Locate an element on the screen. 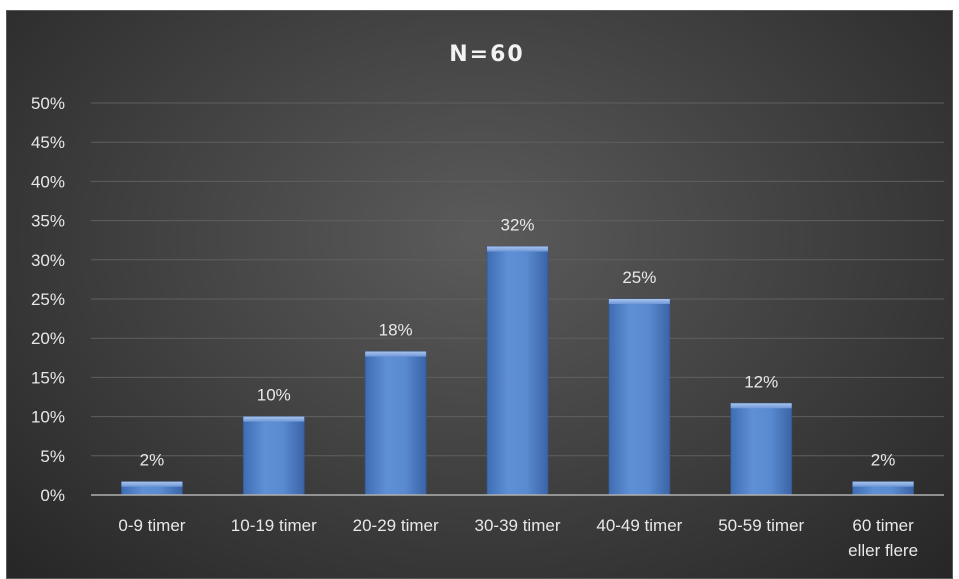 The height and width of the screenshot is (579, 959). y-tick-label: 50% is located at coordinates (48, 103).